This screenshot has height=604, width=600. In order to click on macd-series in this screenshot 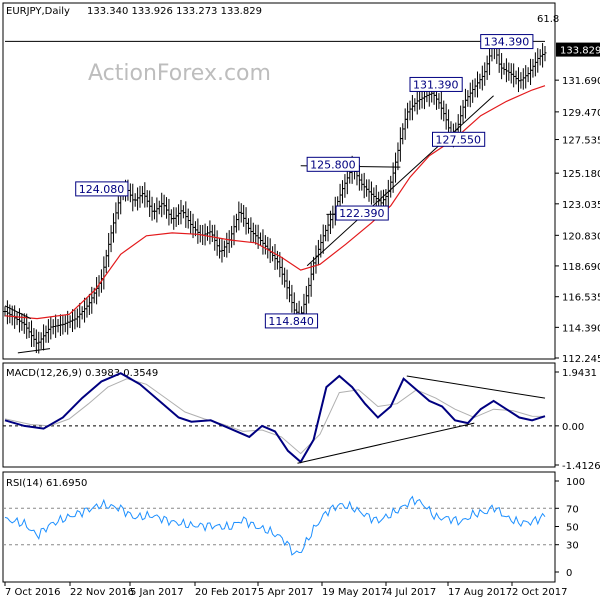, I will do `click(279, 418)`.